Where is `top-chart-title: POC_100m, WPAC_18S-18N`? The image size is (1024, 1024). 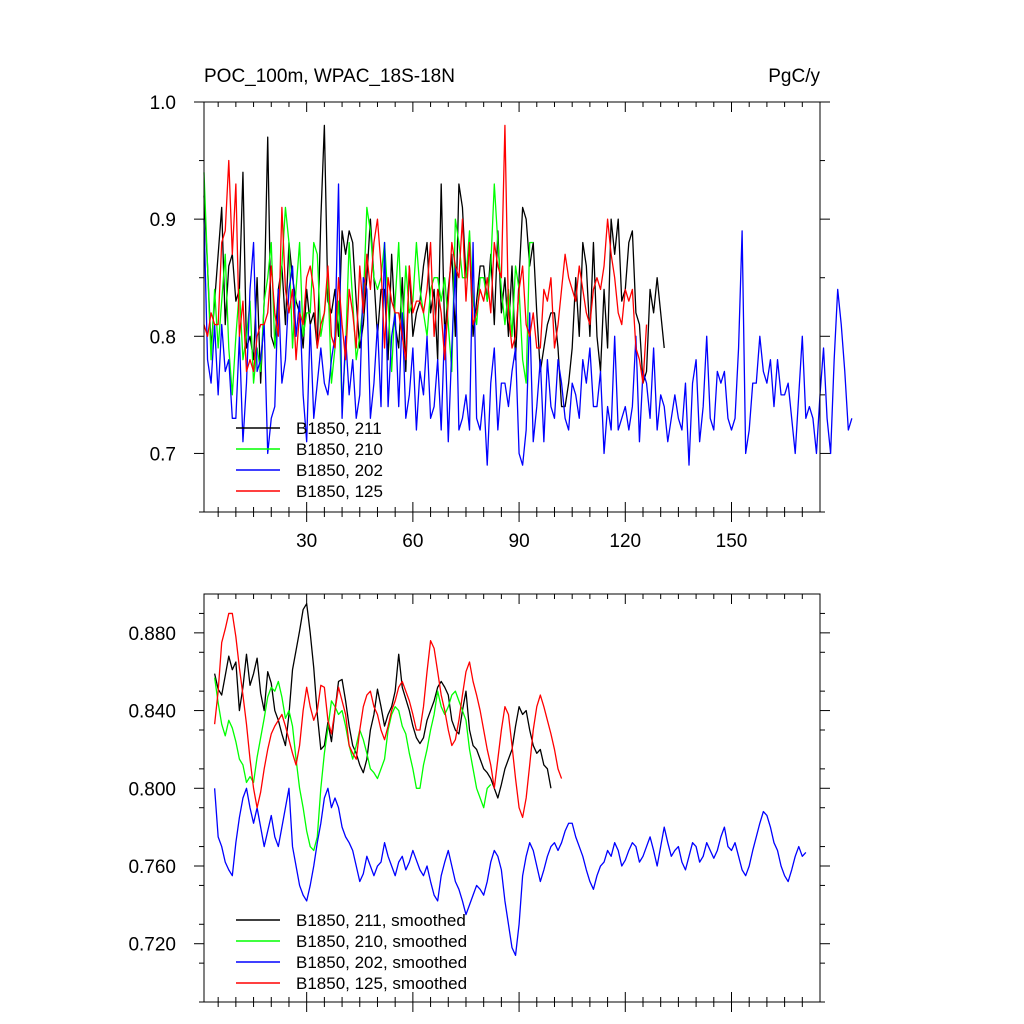
top-chart-title: POC_100m, WPAC_18S-18N is located at coordinates (329, 76).